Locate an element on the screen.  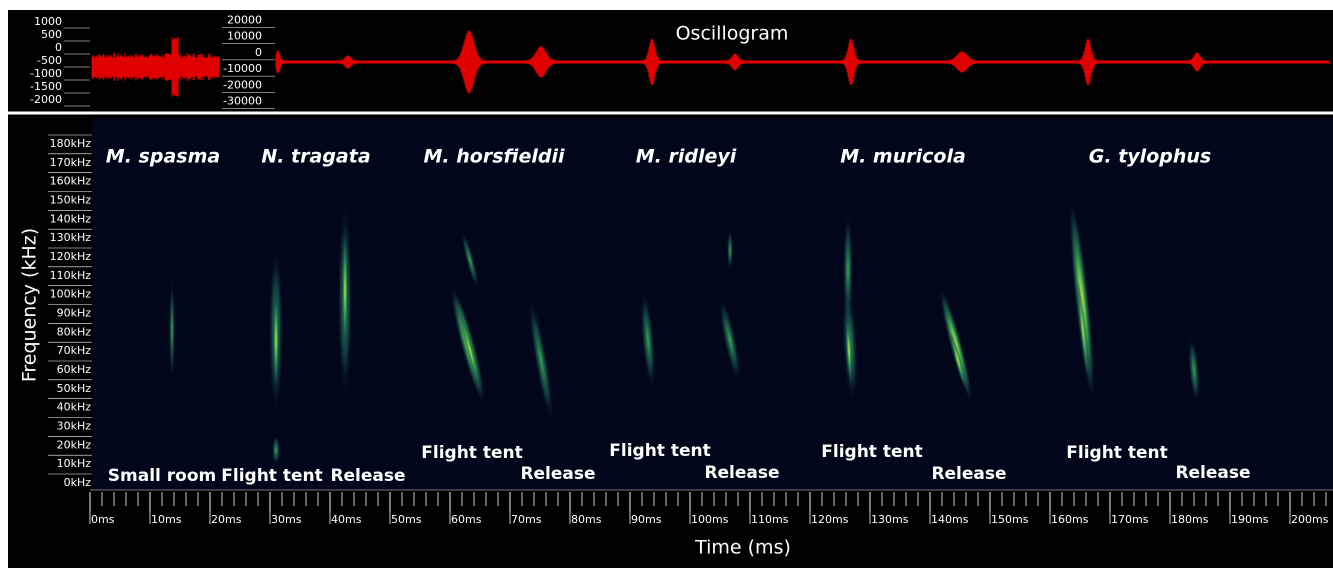
y-tick-label: -1000 is located at coordinates (46, 73).